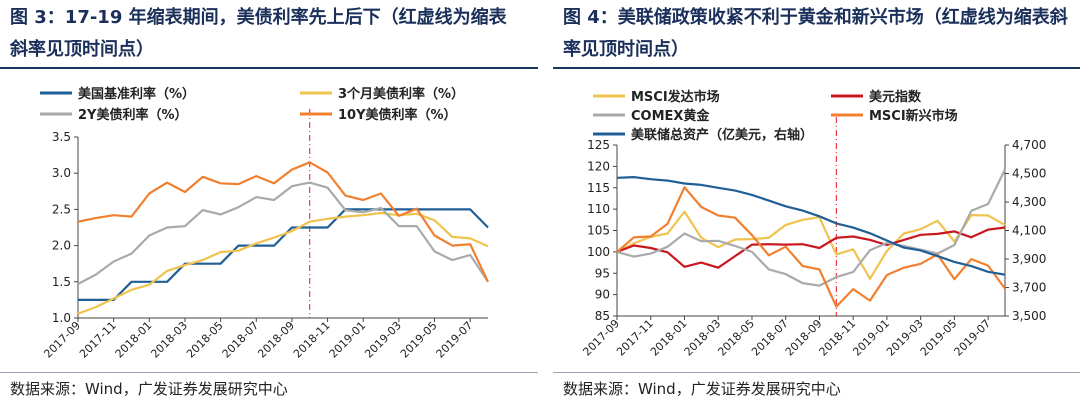  Describe the element at coordinates (675, 97) in the screenshot. I see `legend-label-0: MSCI发达市场` at that location.